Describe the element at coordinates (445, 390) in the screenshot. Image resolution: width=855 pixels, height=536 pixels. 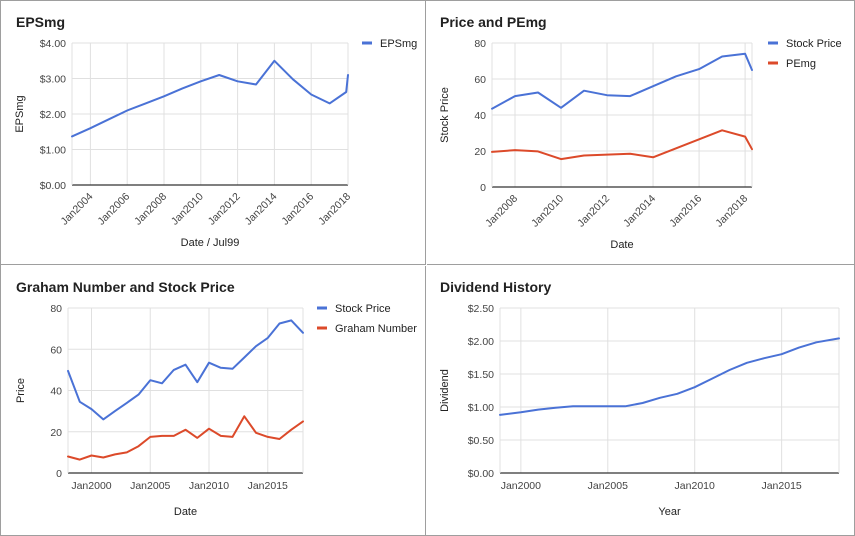
I see `y-axis-label: Dividend` at that location.